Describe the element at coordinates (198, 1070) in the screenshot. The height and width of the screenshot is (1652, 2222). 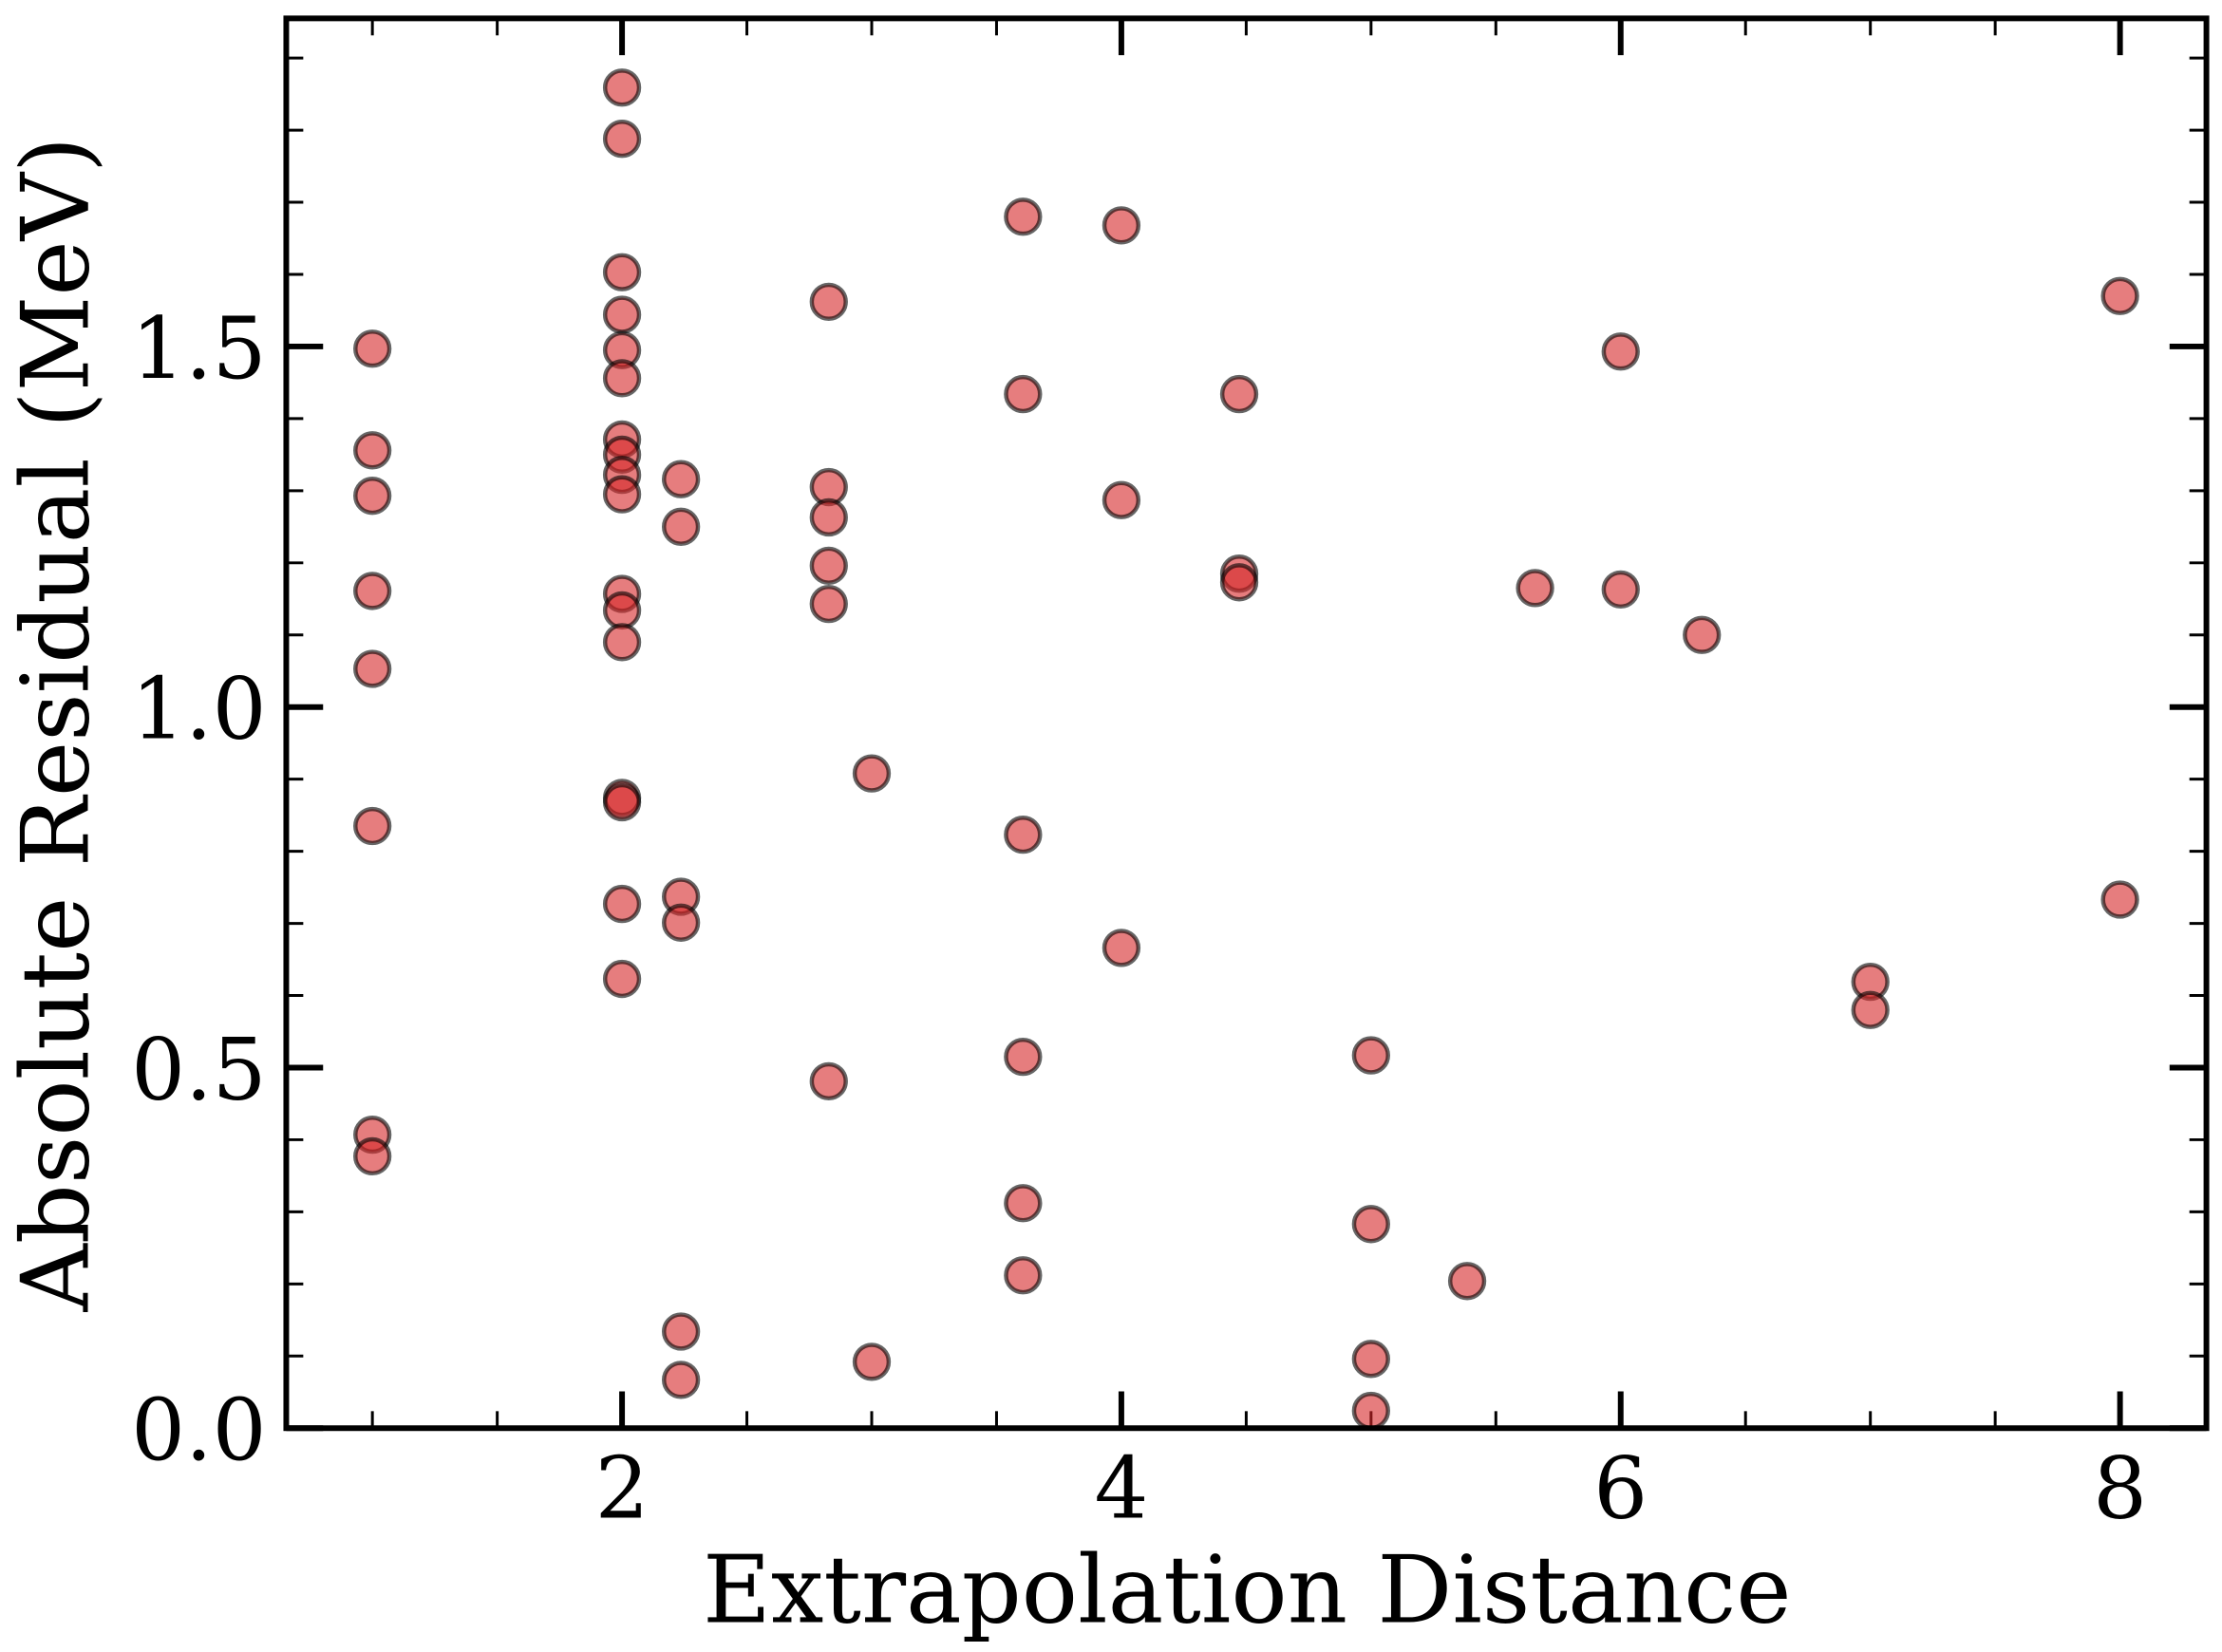
I see `y-tick-label: 0.5` at that location.